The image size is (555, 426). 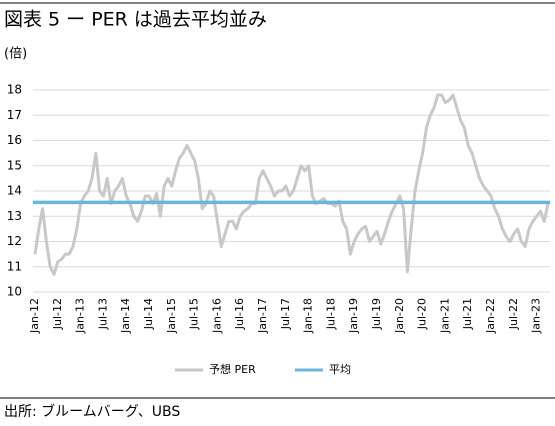 I want to click on x-tick-label: Jan-21, so click(x=444, y=316).